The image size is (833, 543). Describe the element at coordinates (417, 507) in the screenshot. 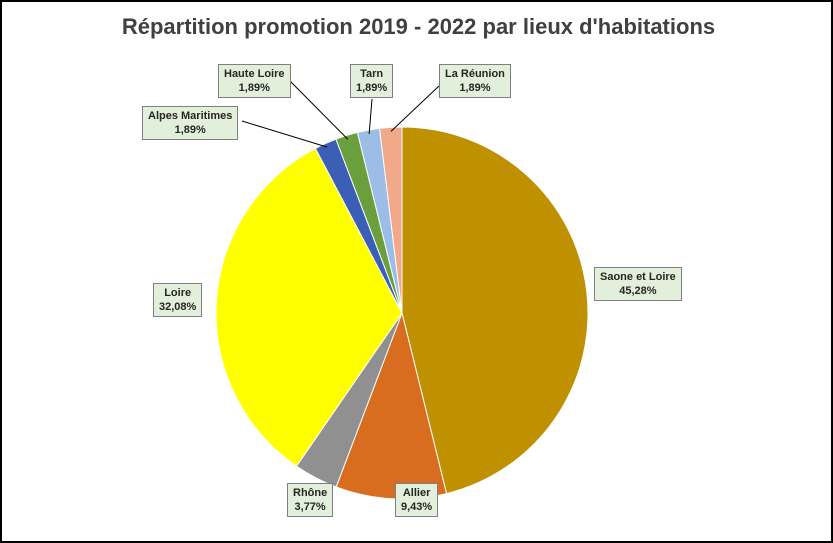

I see `data-label-value: 9,43%` at that location.